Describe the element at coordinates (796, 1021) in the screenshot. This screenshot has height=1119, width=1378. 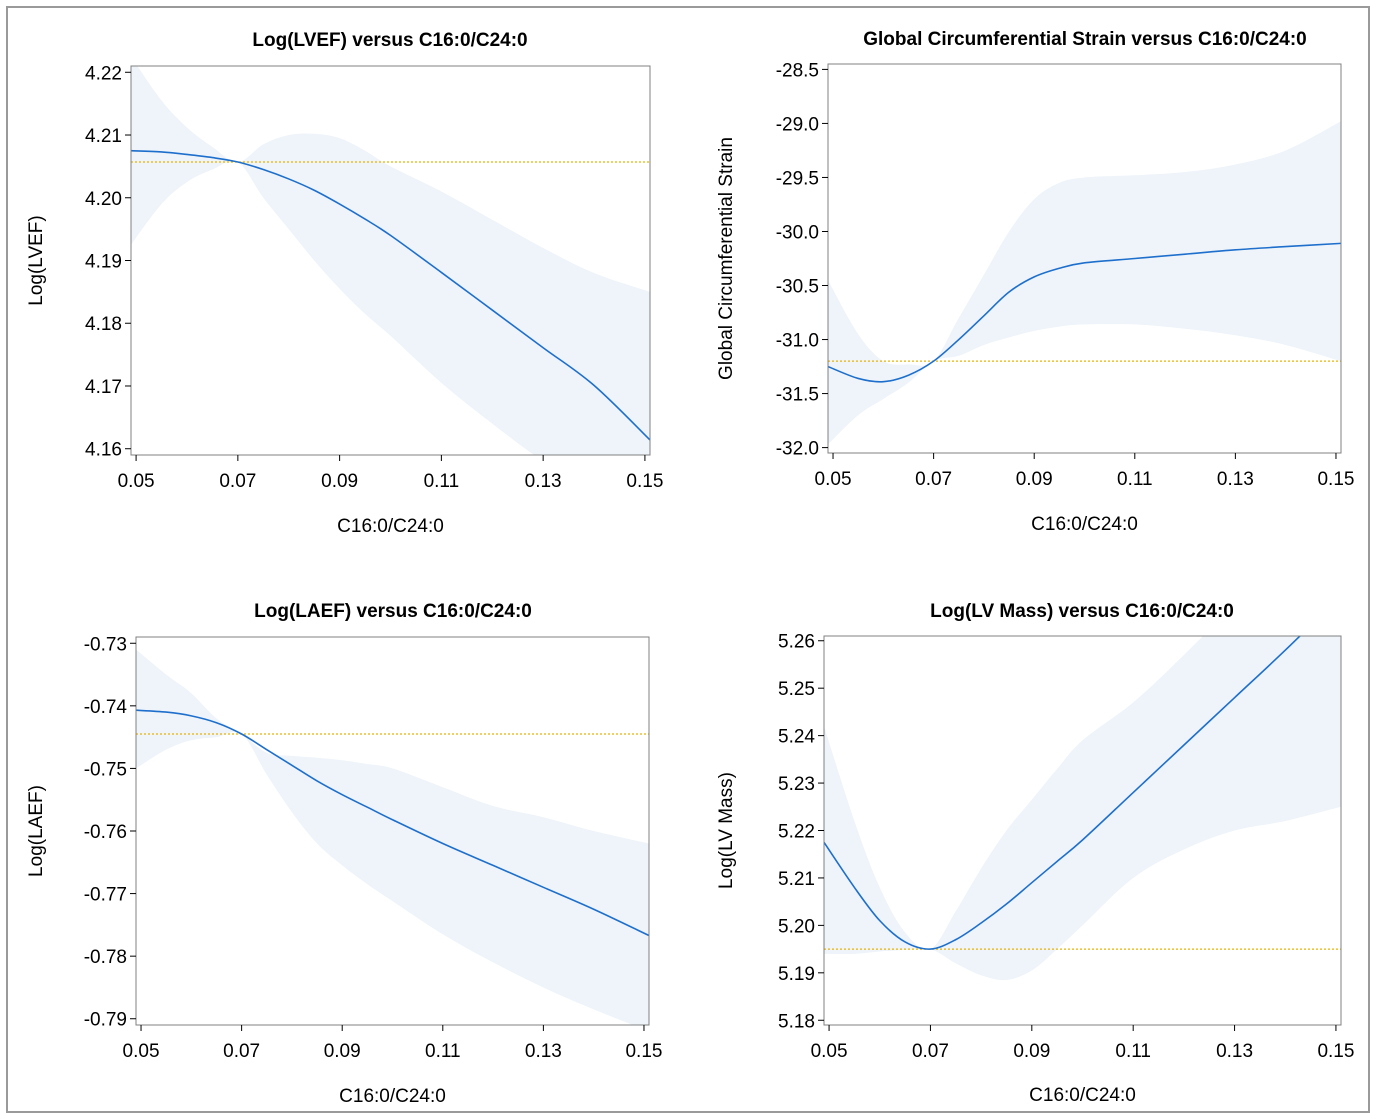
I see `y-tick-label: 5.18` at that location.